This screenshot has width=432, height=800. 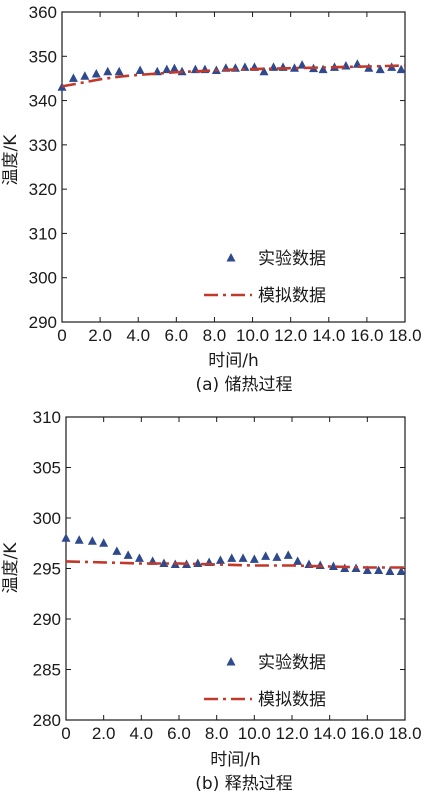 What do you see at coordinates (43, 145) in the screenshot?
I see `y-tick-label: 330` at bounding box center [43, 145].